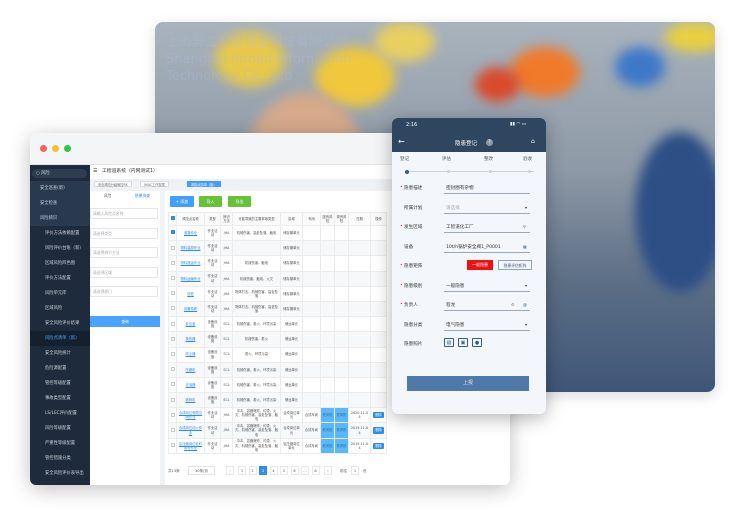 The width and height of the screenshot is (738, 519). Describe the element at coordinates (190, 324) in the screenshot. I see `risk-point-link: 反应釜` at that location.